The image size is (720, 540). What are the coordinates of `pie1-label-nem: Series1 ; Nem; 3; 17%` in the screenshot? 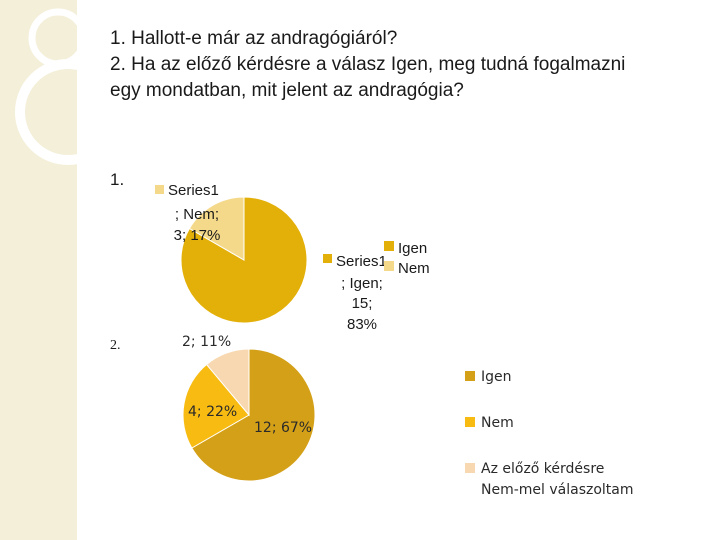 It's located at (187, 213).